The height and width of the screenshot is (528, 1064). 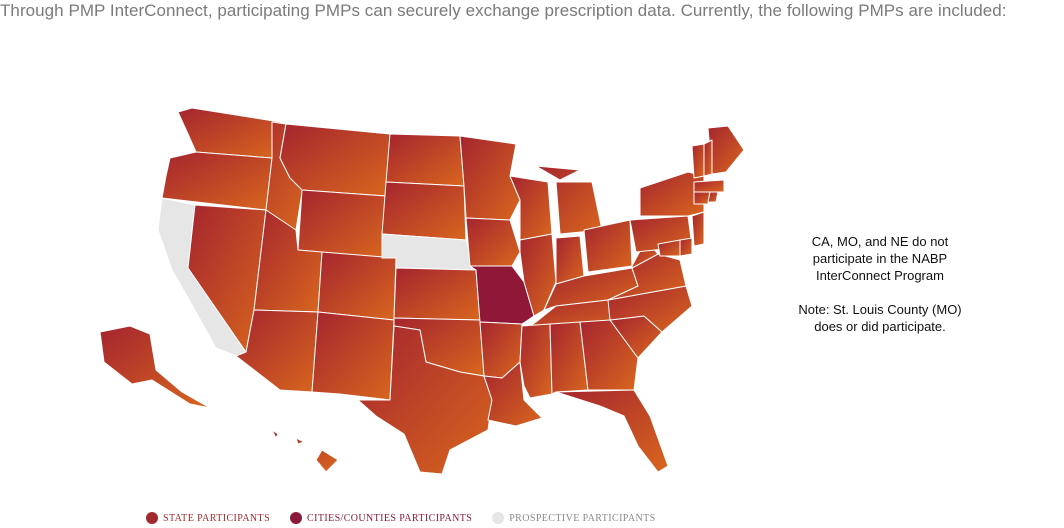 I want to click on state-ne, so click(x=429, y=252).